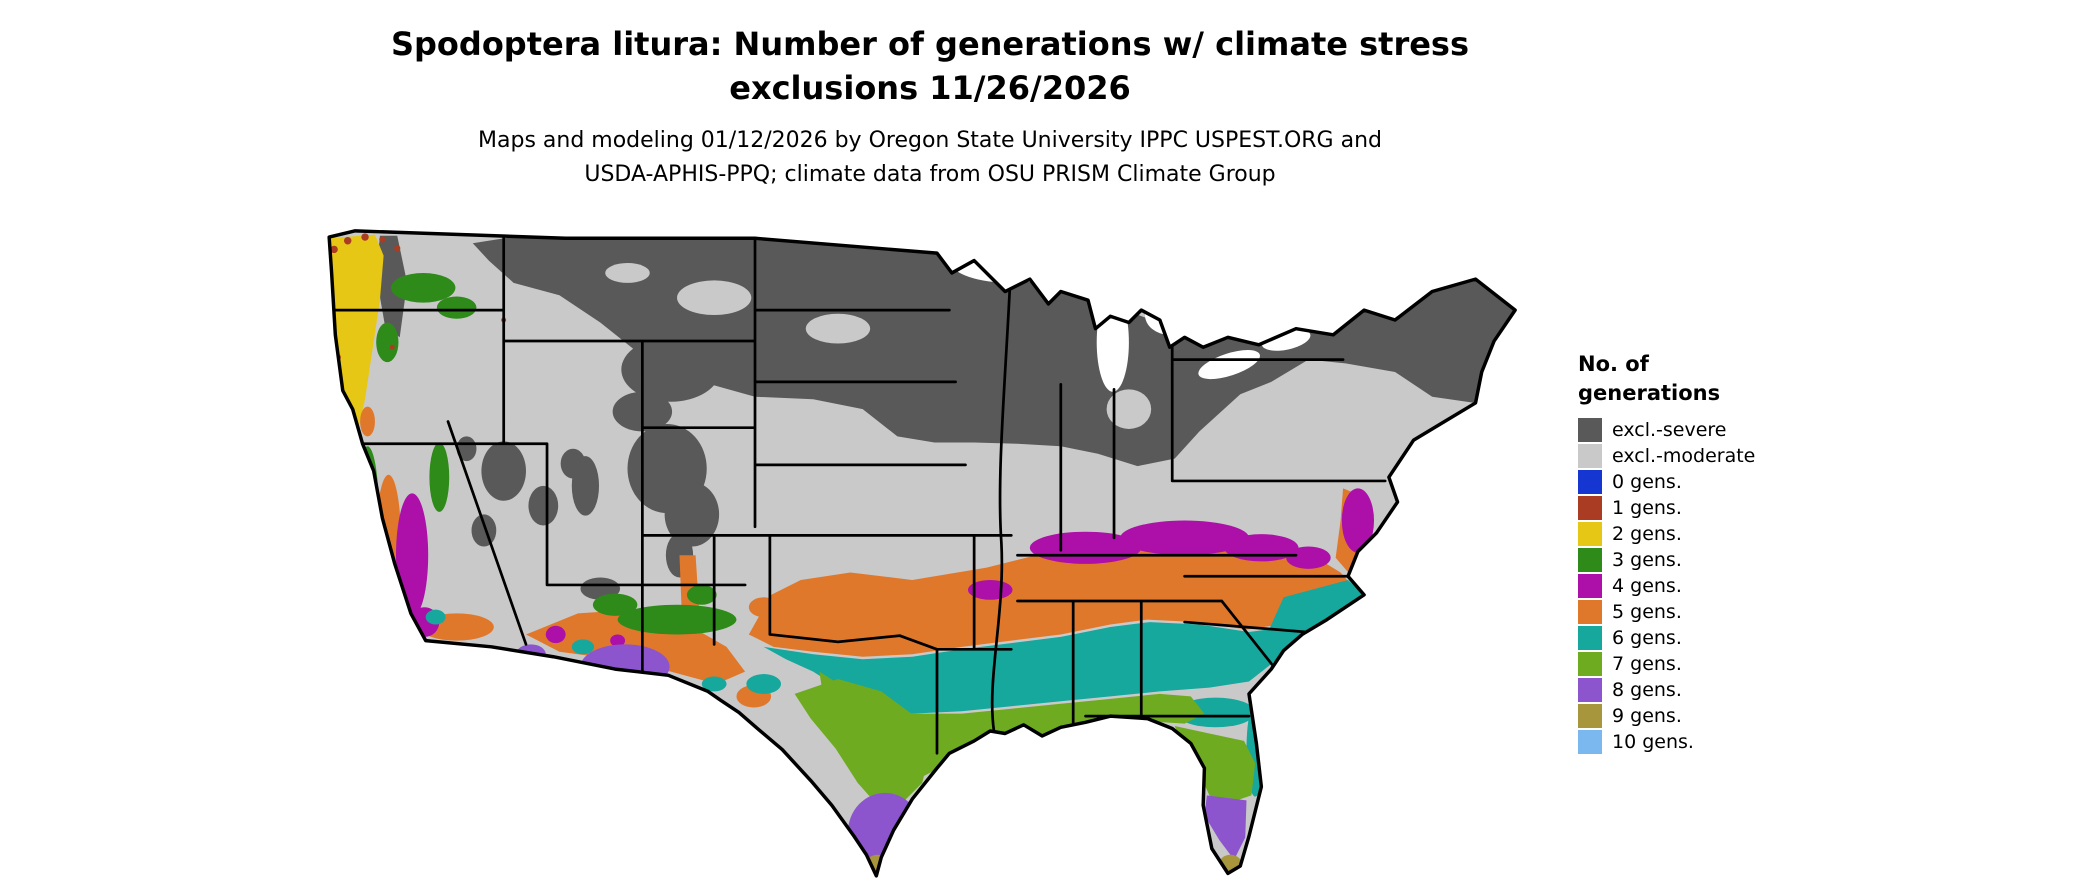 The image size is (2100, 892). What do you see at coordinates (1653, 742) in the screenshot?
I see `legend-label: 10 gens.` at bounding box center [1653, 742].